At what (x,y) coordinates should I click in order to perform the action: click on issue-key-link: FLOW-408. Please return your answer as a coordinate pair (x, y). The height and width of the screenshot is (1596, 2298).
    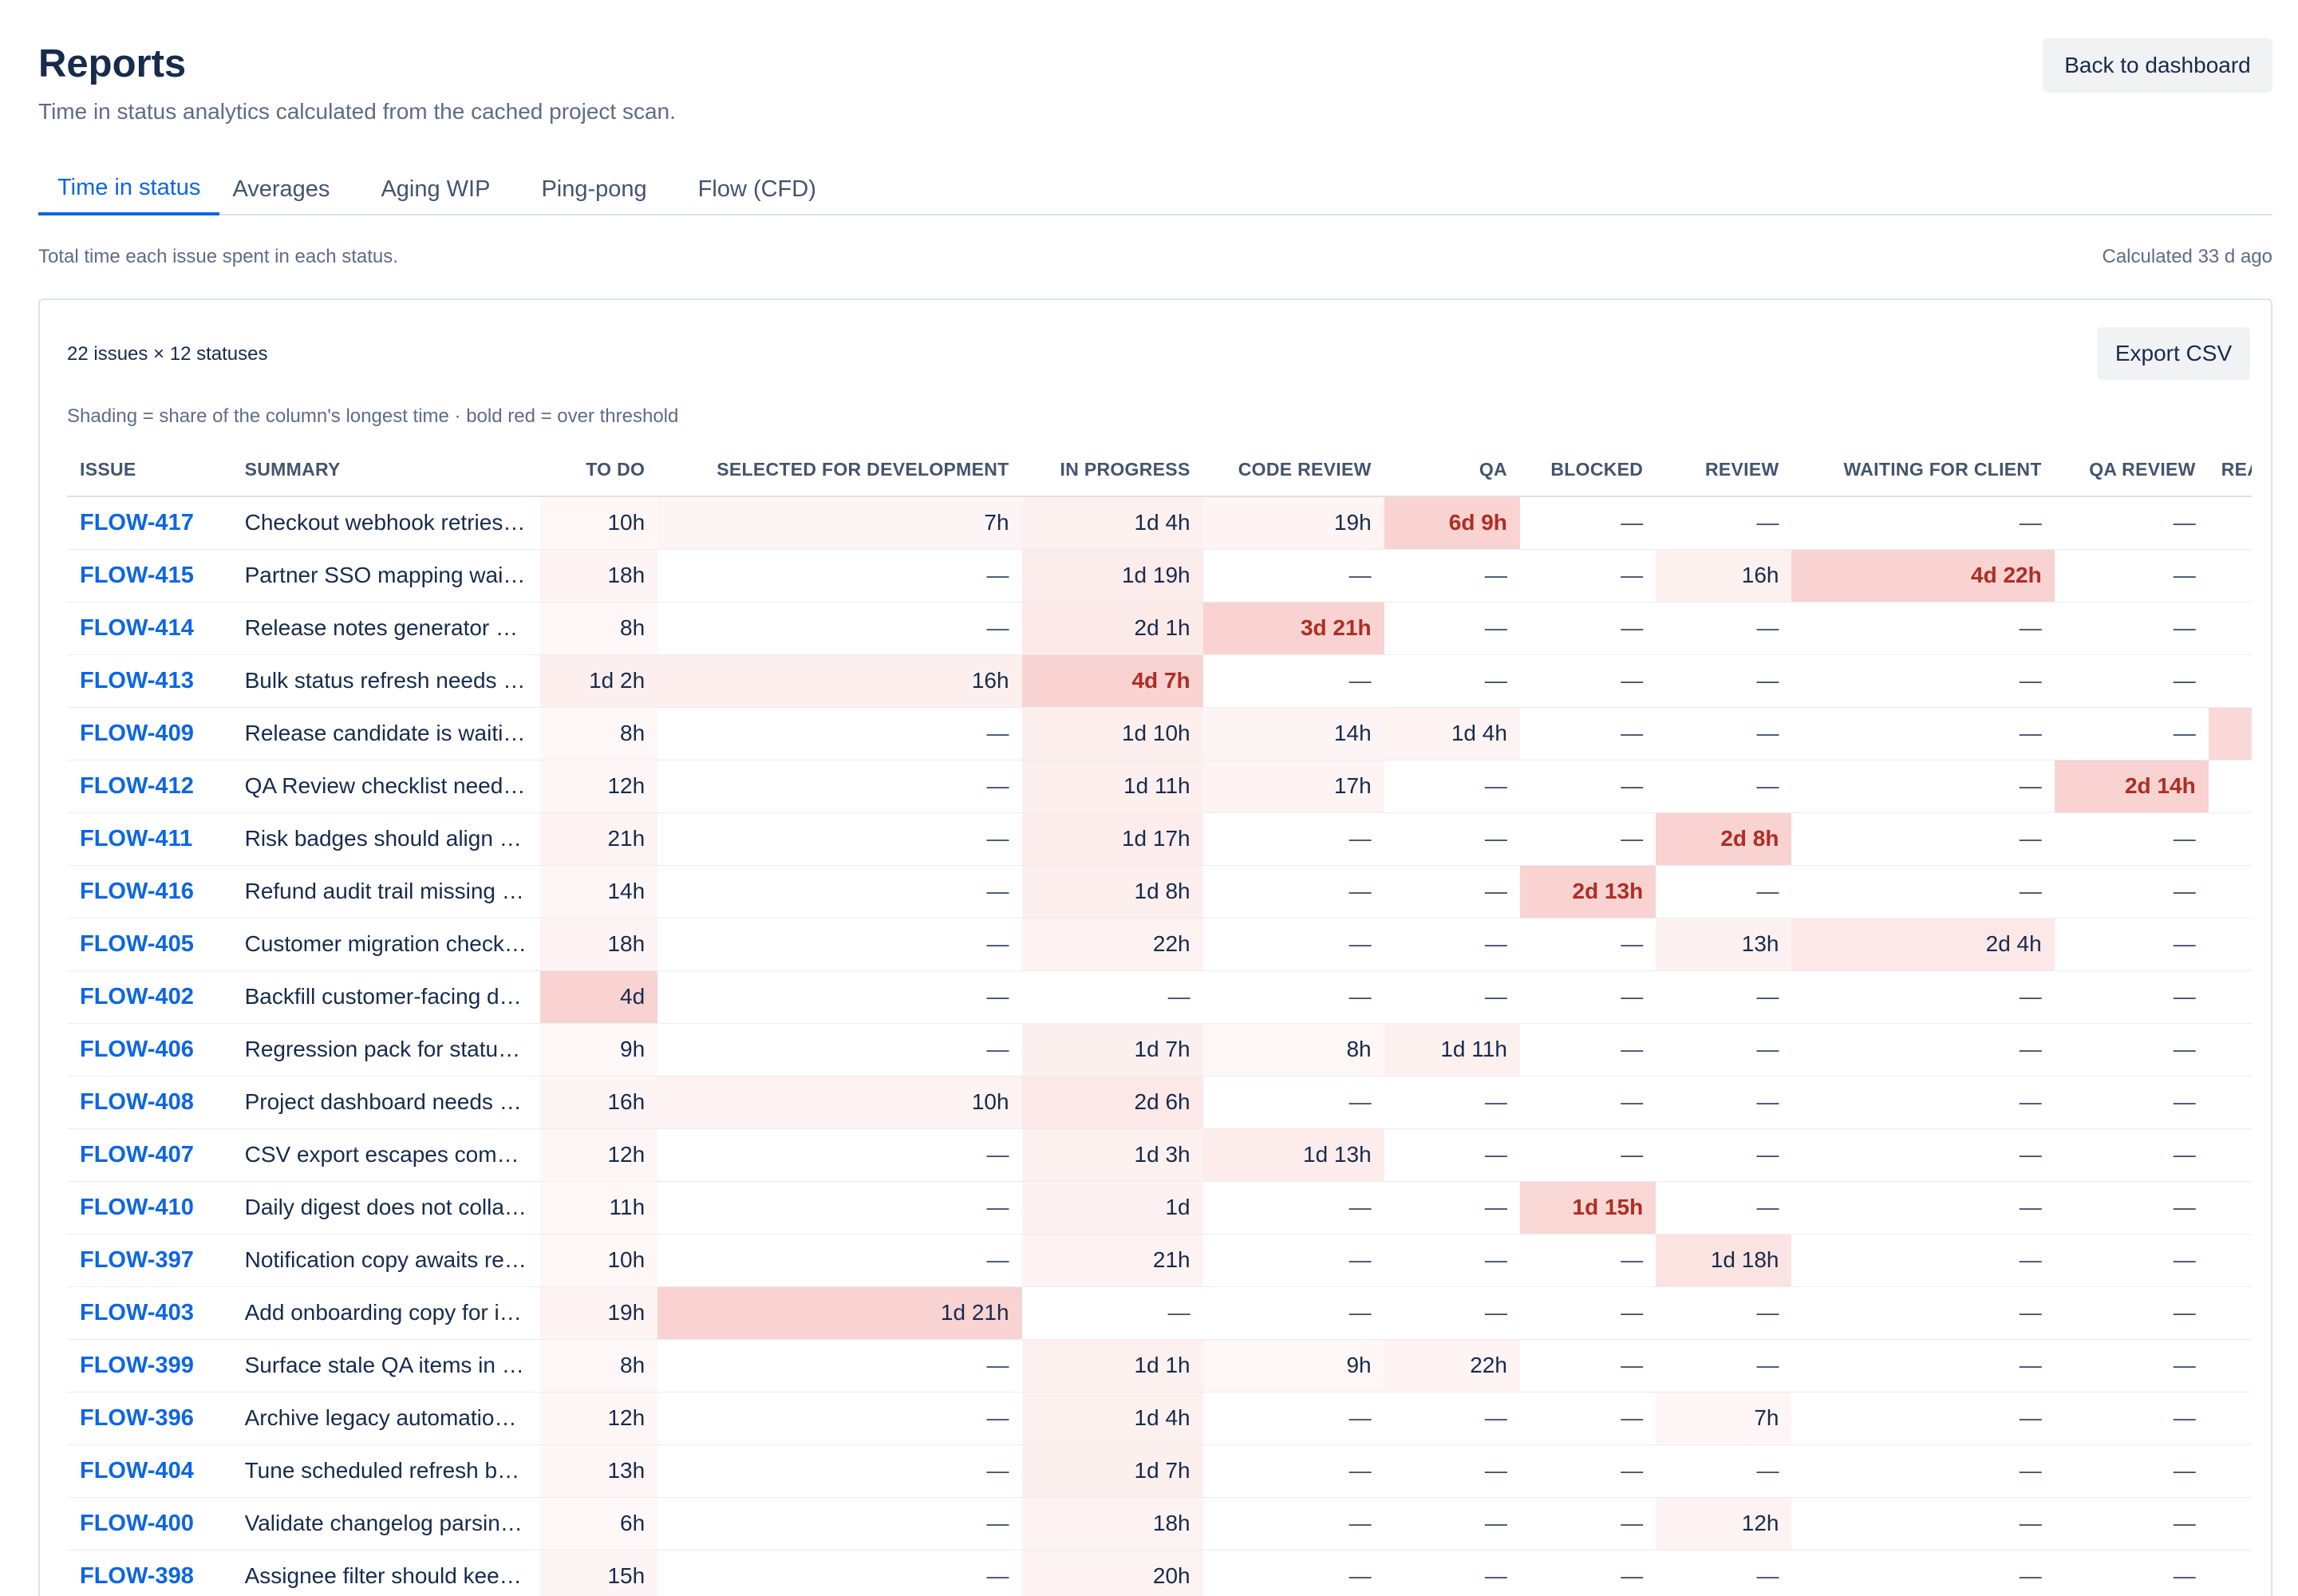
    Looking at the image, I should click on (149, 1102).